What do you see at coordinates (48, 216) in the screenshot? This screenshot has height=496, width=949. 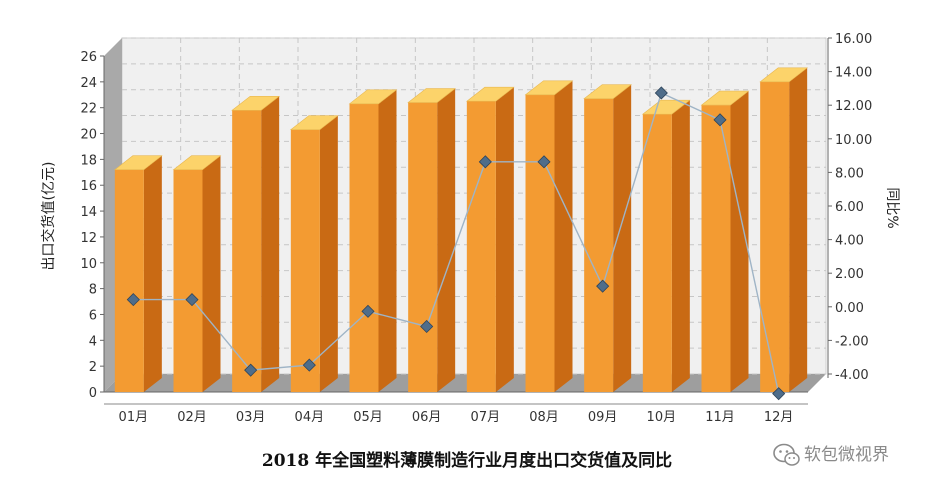 I see `y-axis-title: 出口交货值(亿元)` at bounding box center [48, 216].